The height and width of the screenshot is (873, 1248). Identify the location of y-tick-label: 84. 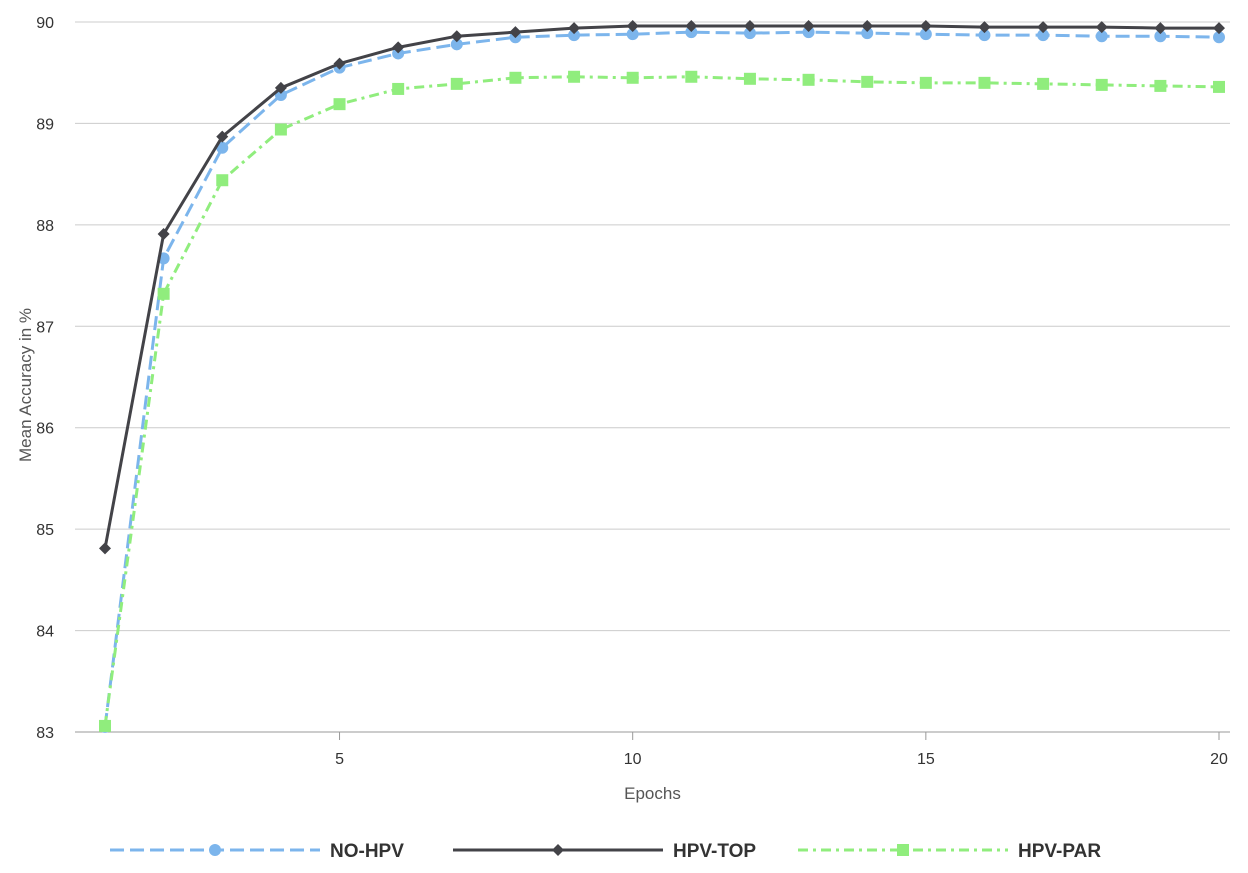
(45, 632).